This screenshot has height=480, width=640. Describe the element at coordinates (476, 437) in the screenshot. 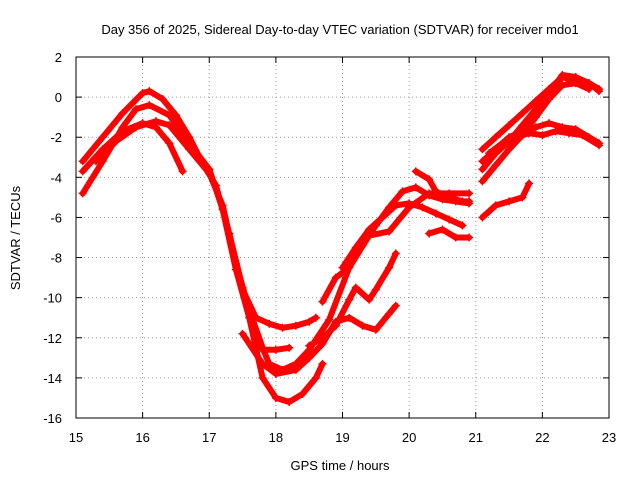

I see `x-tick-label: 21` at that location.